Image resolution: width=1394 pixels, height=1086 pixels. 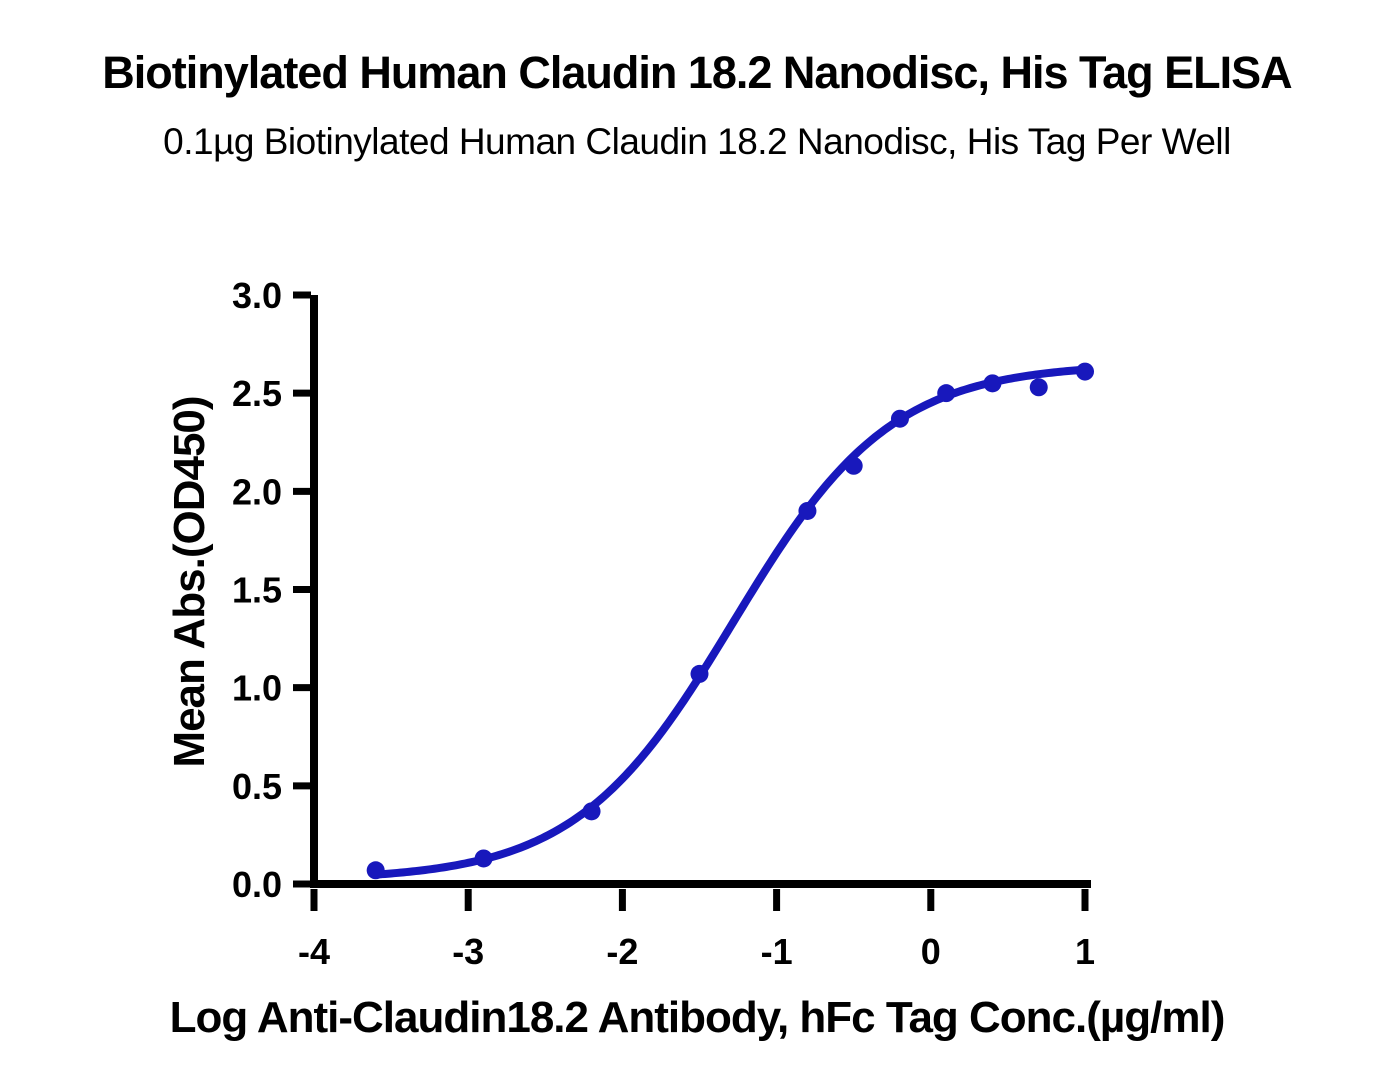 What do you see at coordinates (257, 491) in the screenshot?
I see `y-tick-label: 2.0` at bounding box center [257, 491].